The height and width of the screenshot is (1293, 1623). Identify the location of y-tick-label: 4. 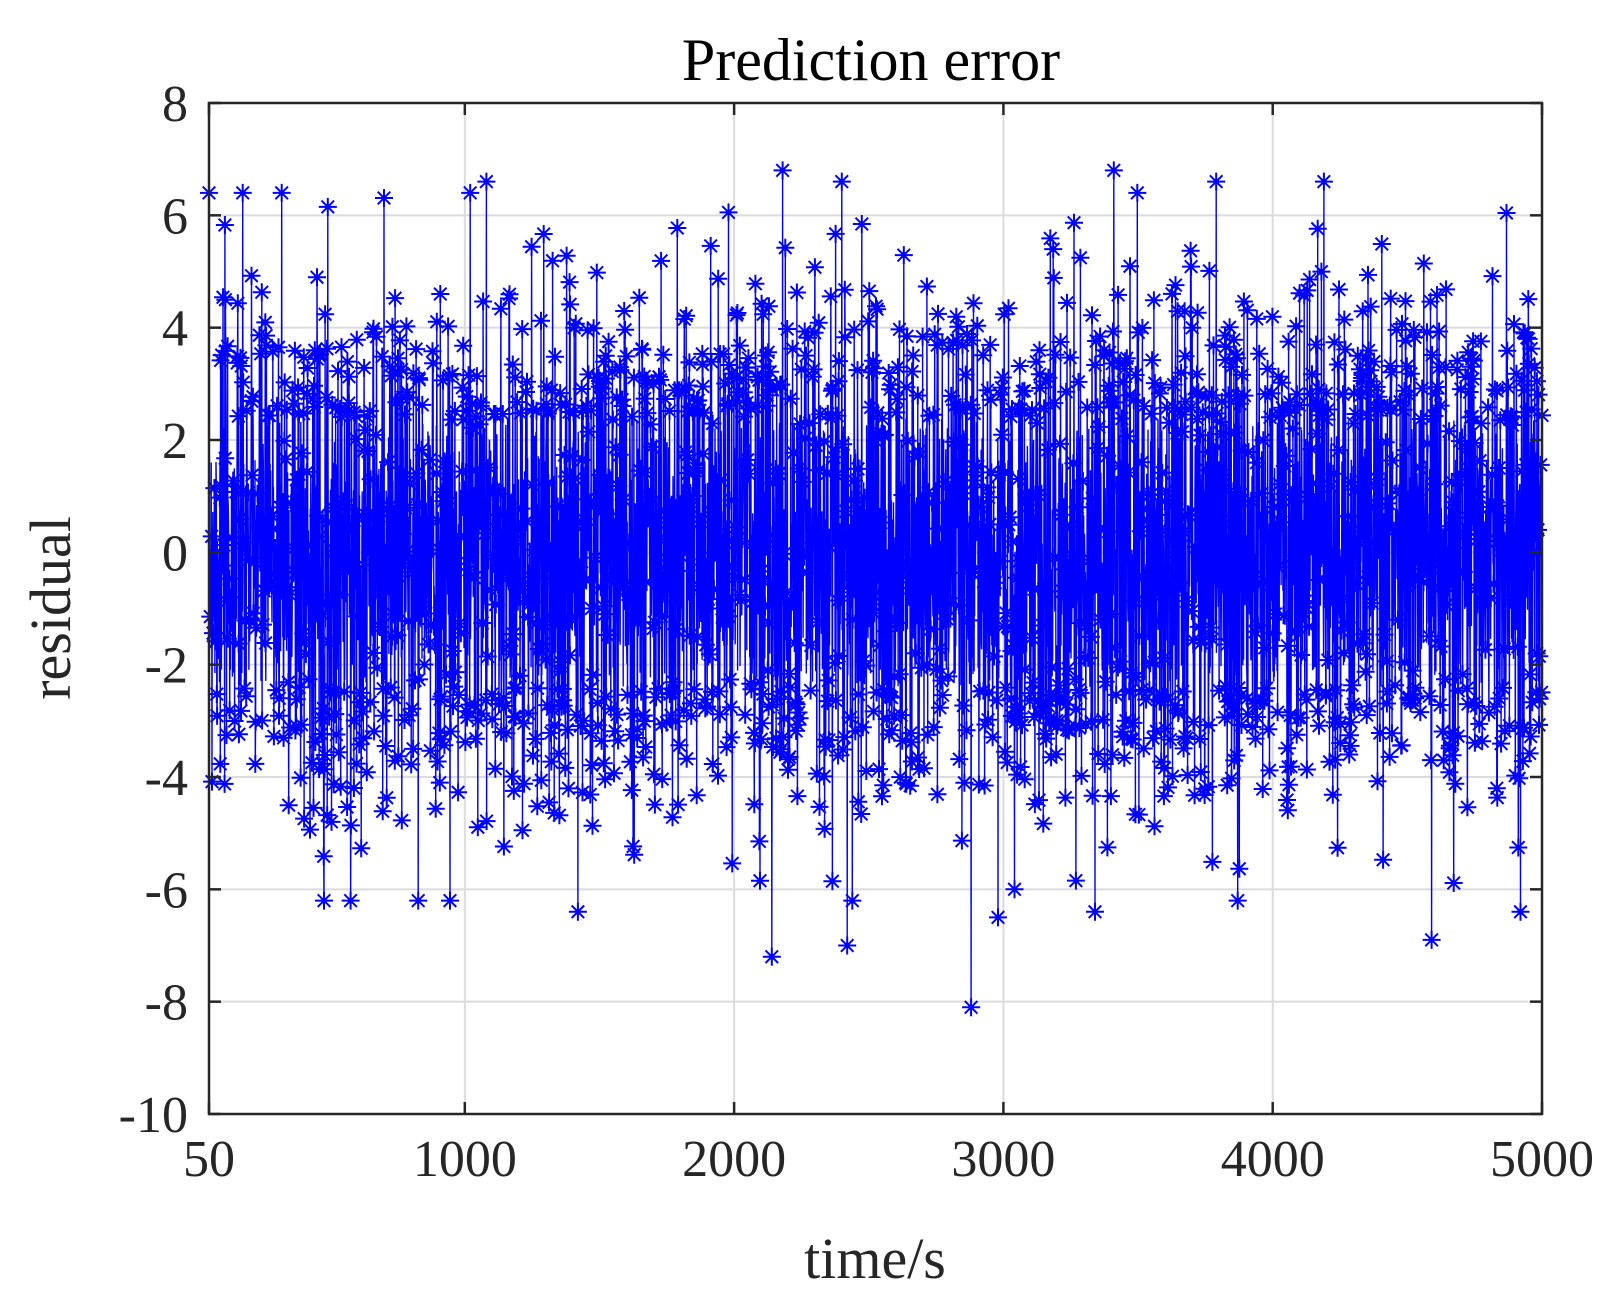
(175, 329).